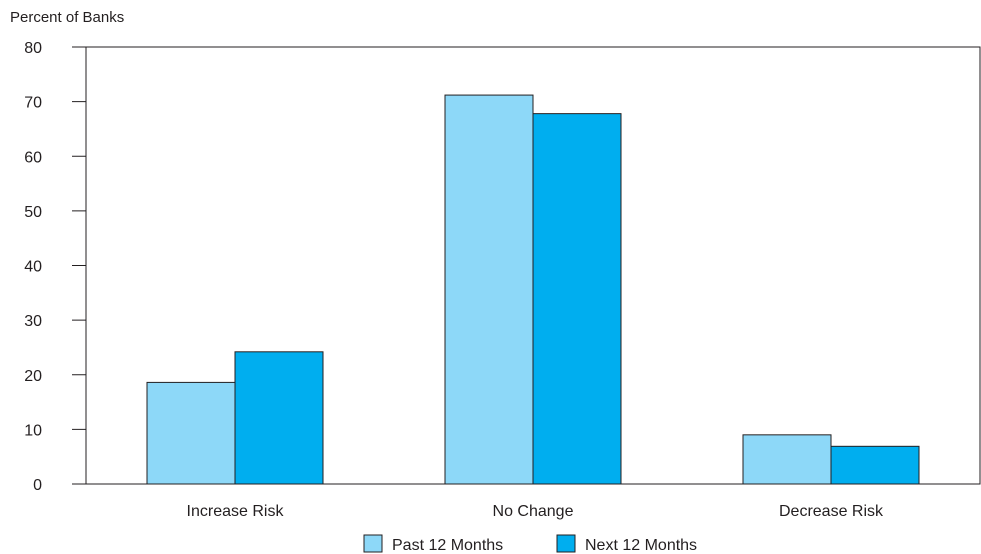  What do you see at coordinates (530, 544) in the screenshot?
I see `legend: Past 12 Months Next 12 Months` at bounding box center [530, 544].